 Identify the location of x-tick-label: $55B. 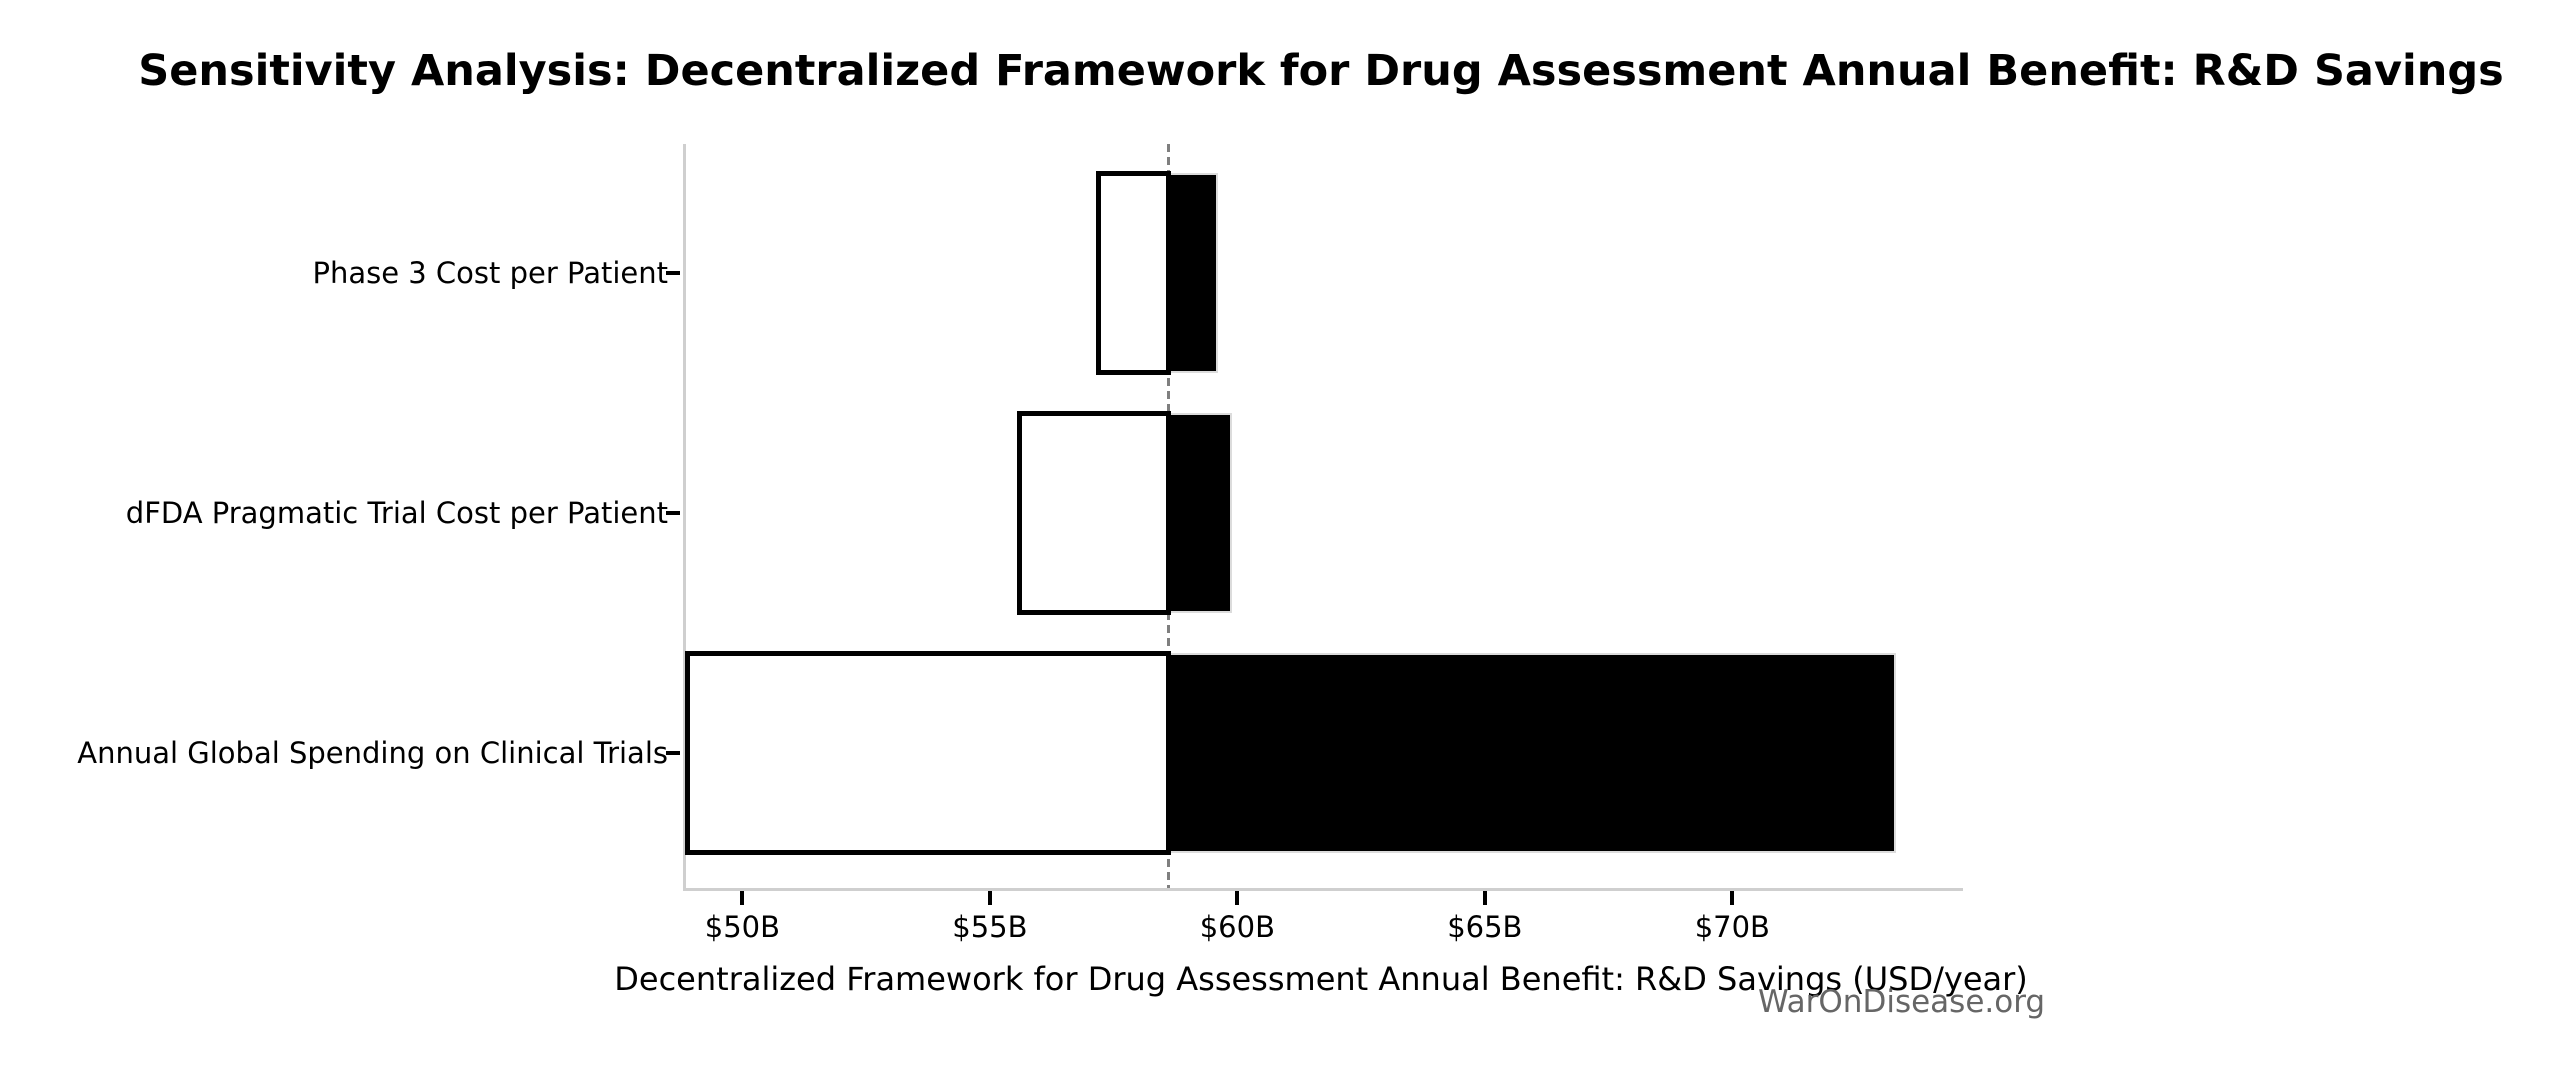
(990, 927).